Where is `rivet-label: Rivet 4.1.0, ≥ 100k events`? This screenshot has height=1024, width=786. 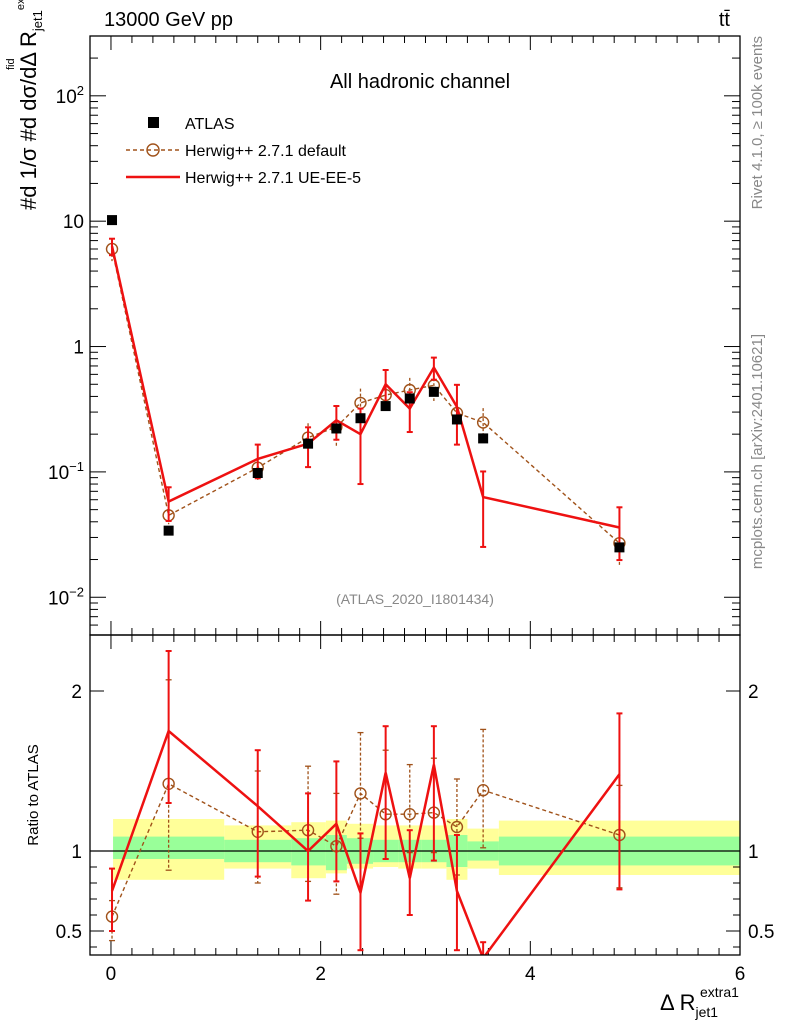 rivet-label: Rivet 4.1.0, ≥ 100k events is located at coordinates (757, 122).